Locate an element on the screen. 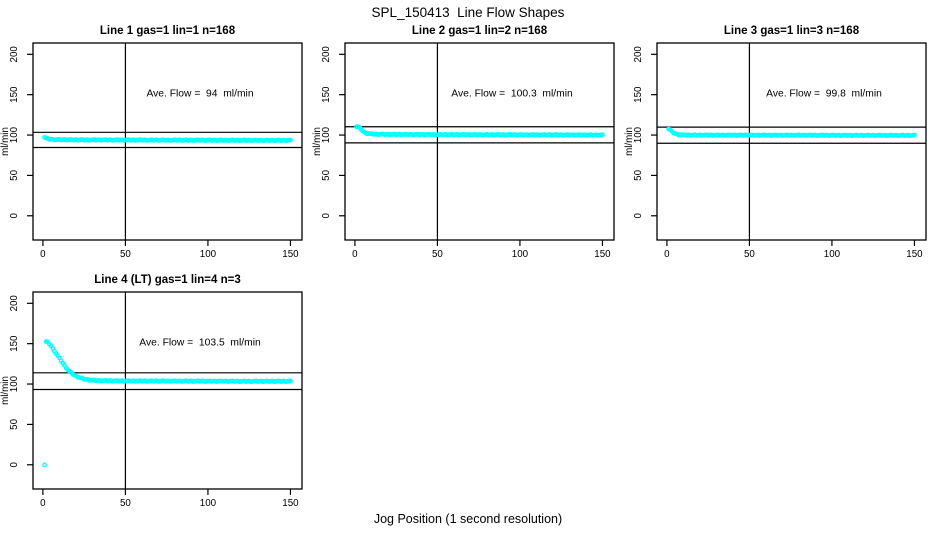 The height and width of the screenshot is (540, 936). line-4-plot-canvas: 0 50 100 150 0 50 100 150 200 ml/min is located at coordinates (151, 400).